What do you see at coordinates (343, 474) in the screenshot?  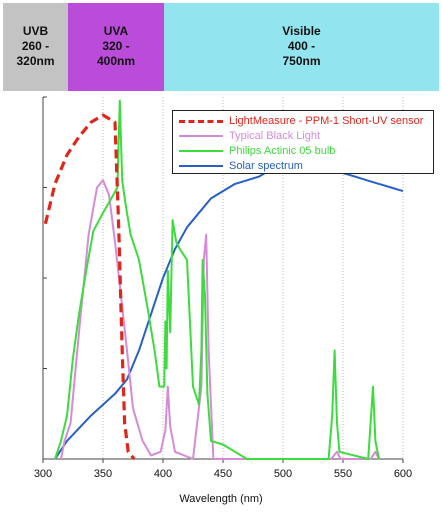 I see `x-tick-label: 550` at bounding box center [343, 474].